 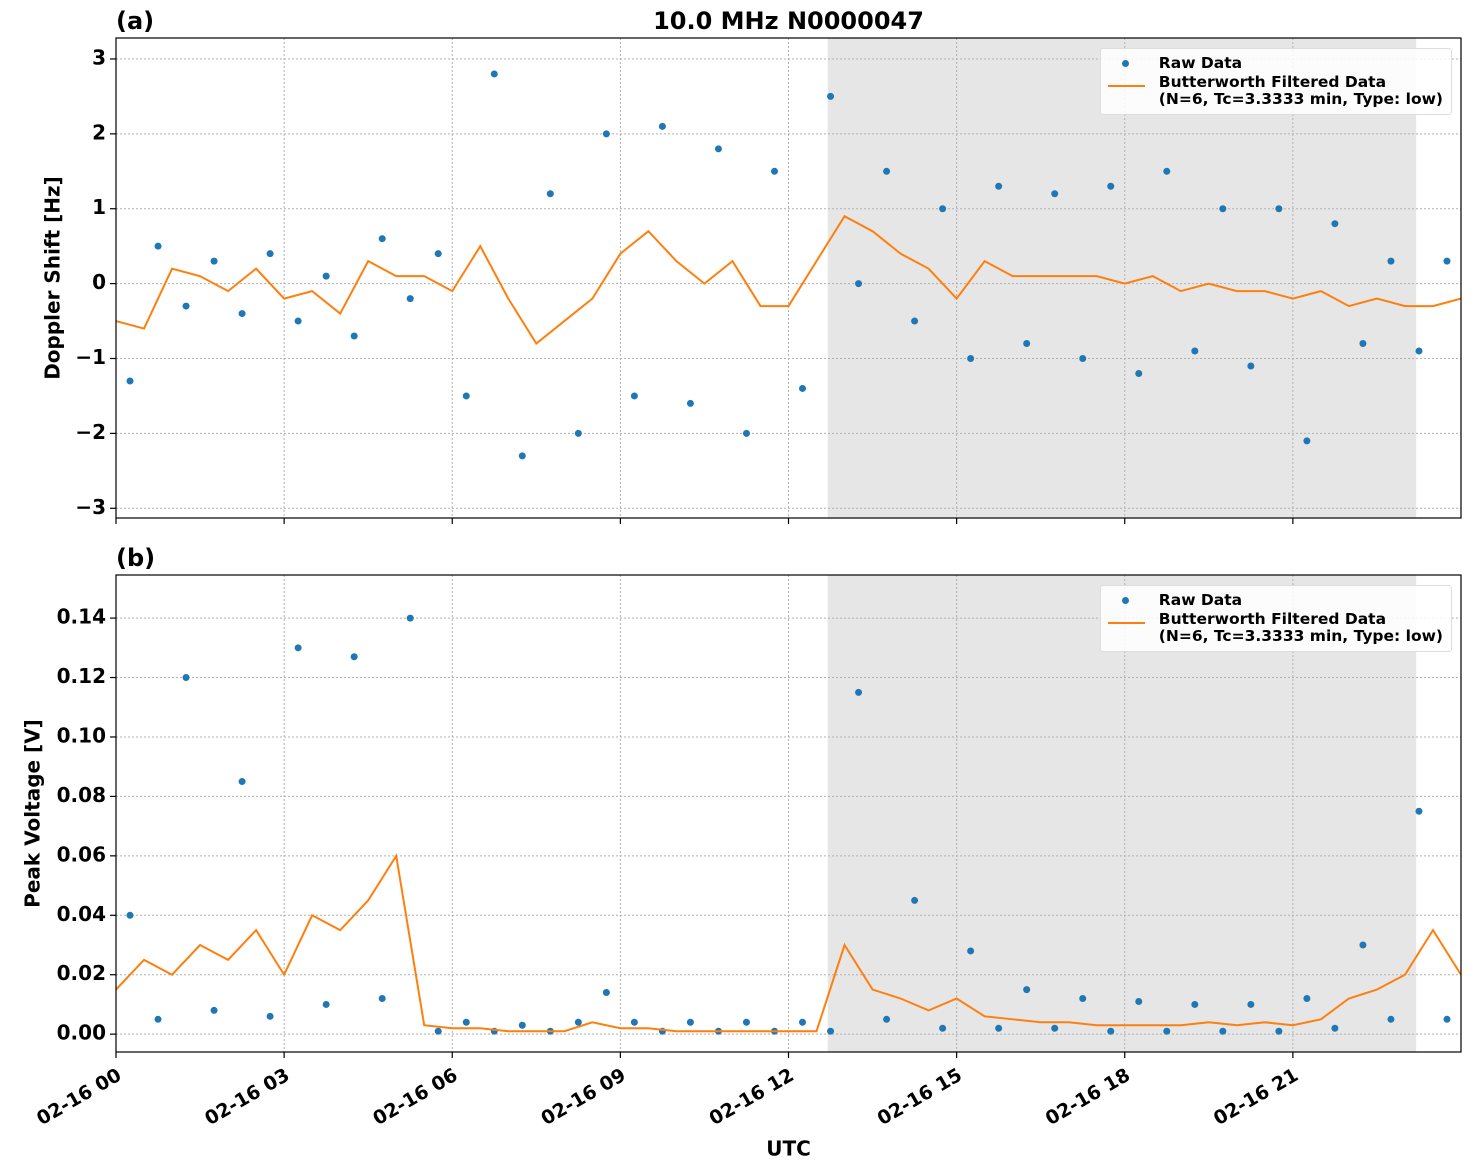 I want to click on legend-line, so click(x=1126, y=623).